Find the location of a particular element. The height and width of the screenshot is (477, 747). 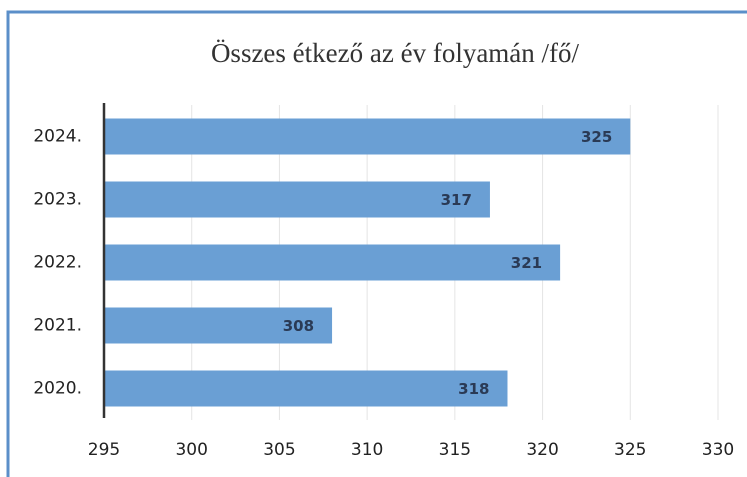

value-label: 317 is located at coordinates (456, 200).